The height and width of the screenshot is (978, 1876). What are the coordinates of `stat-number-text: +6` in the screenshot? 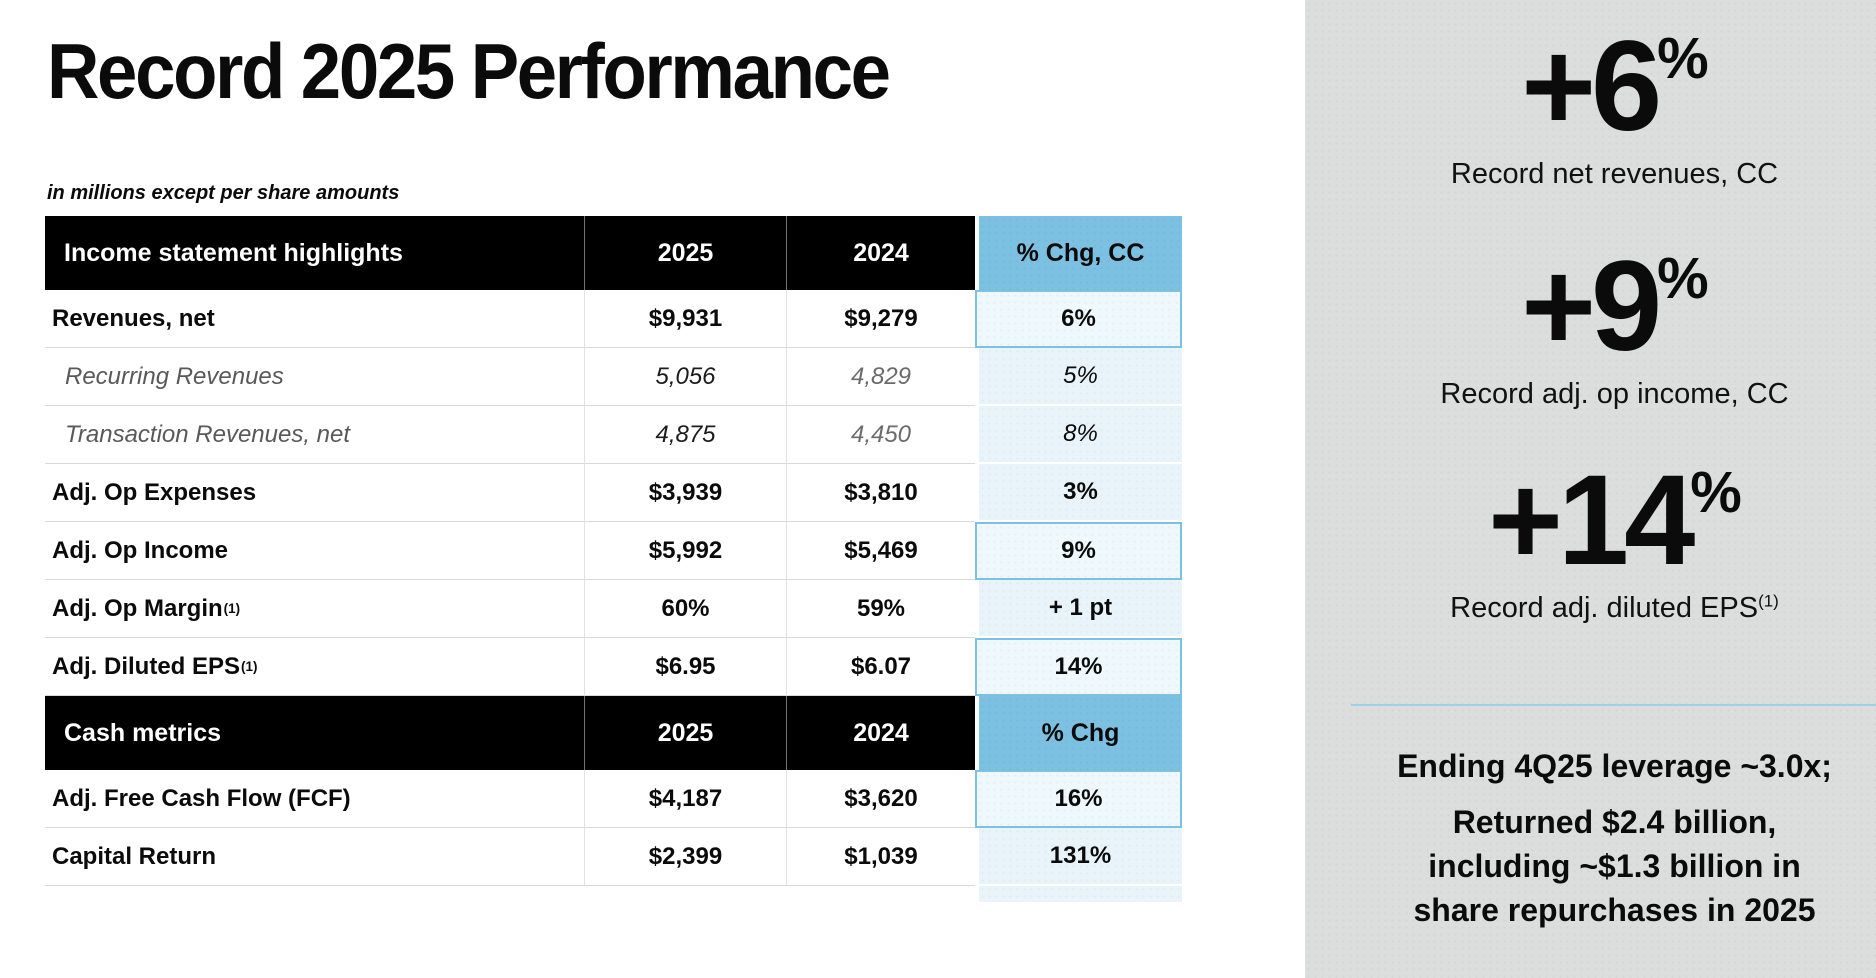 It's located at (1591, 86).